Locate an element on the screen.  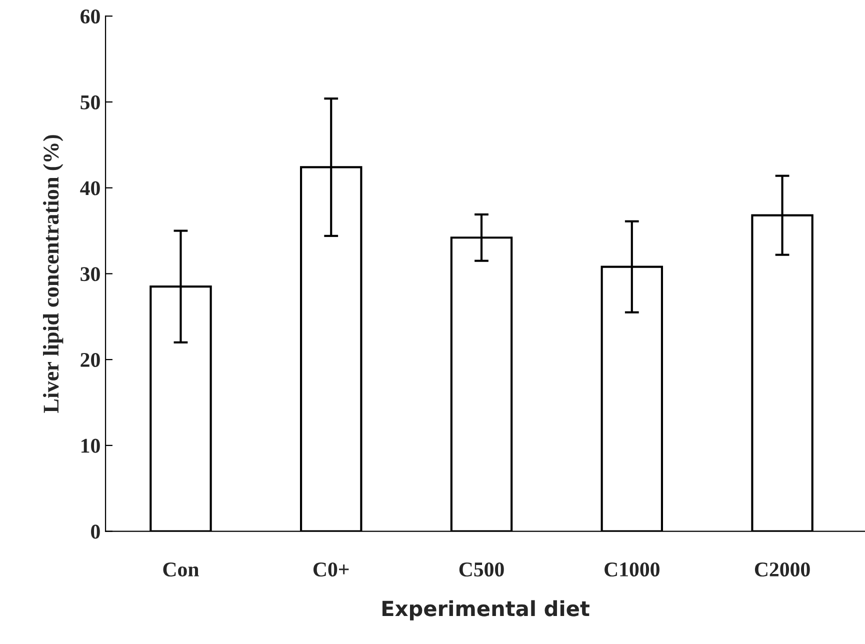
x-tick-label: Con is located at coordinates (181, 569).